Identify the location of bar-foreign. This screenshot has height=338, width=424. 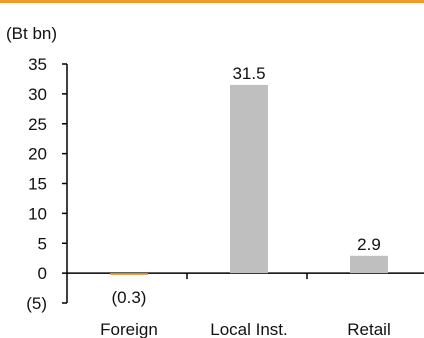
(129, 274).